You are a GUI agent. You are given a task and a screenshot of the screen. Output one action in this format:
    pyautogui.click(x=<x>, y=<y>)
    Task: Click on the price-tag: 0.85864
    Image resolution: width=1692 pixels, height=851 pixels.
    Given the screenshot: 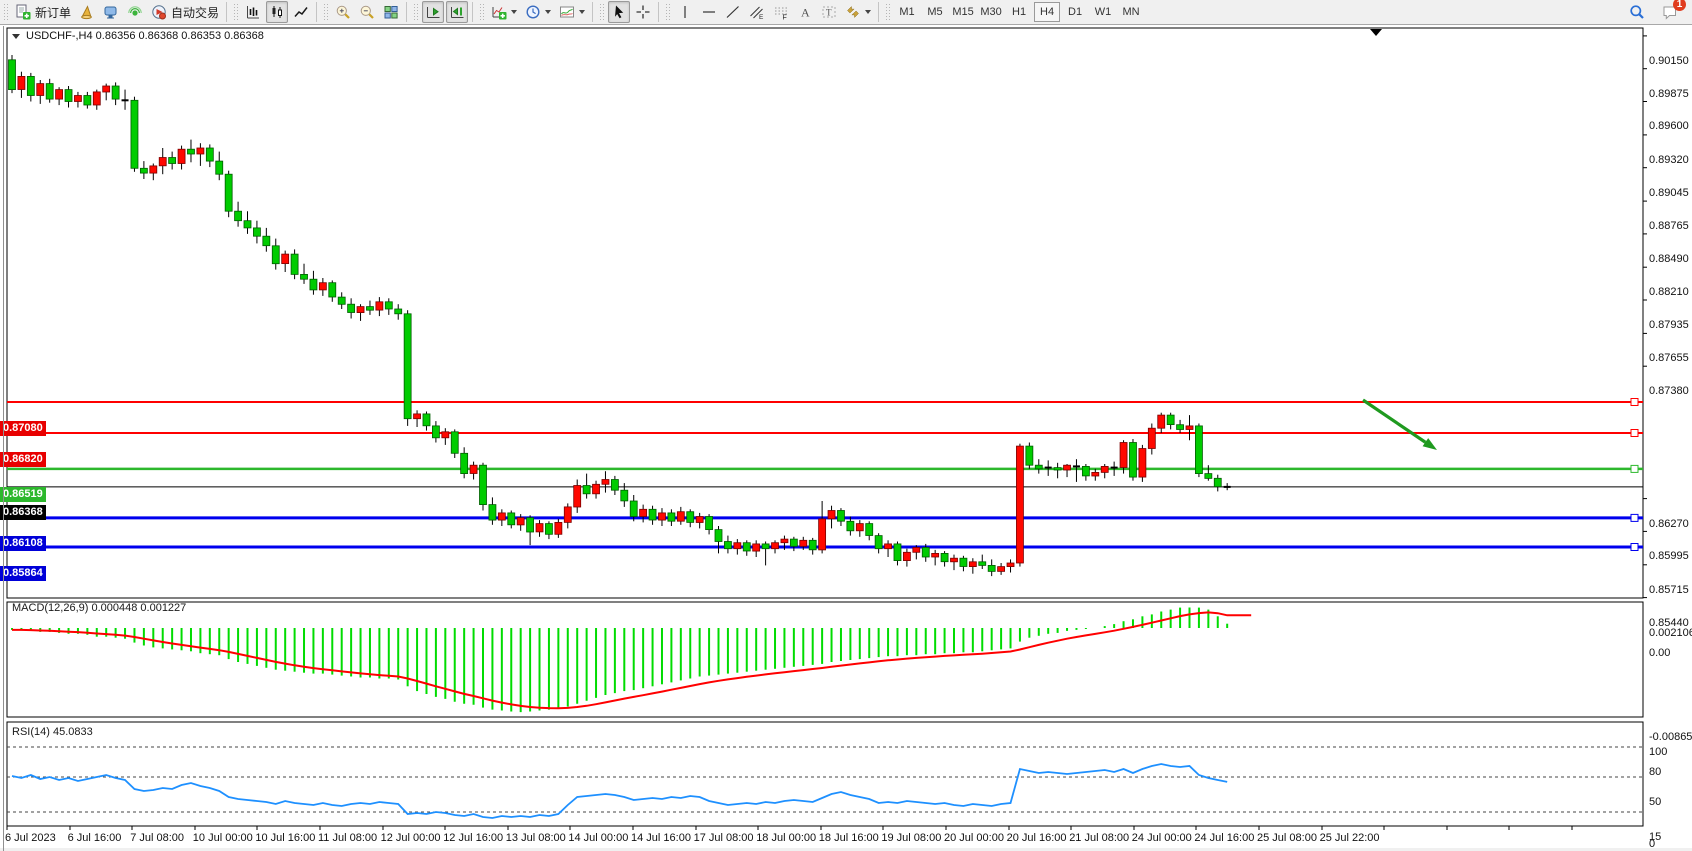 What is the action you would take?
    pyautogui.click(x=23, y=573)
    